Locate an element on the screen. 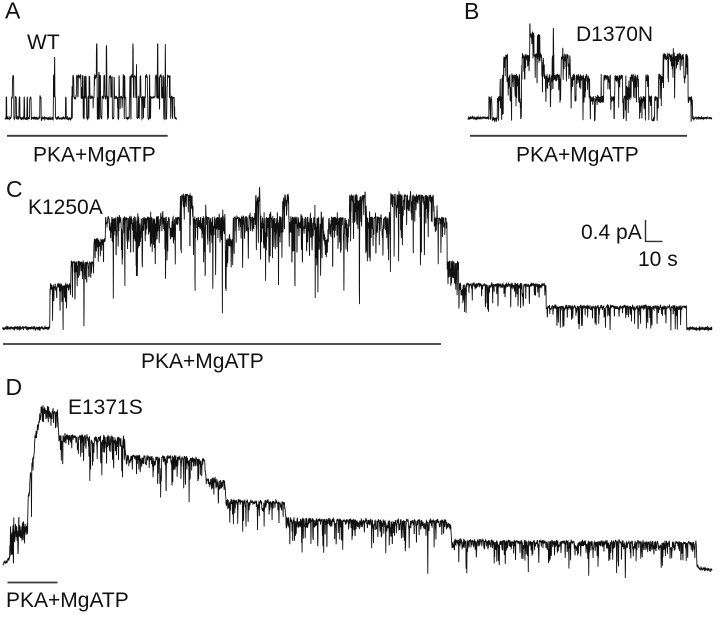 This screenshot has width=720, height=622. svg-text: K1250A is located at coordinates (65, 207).